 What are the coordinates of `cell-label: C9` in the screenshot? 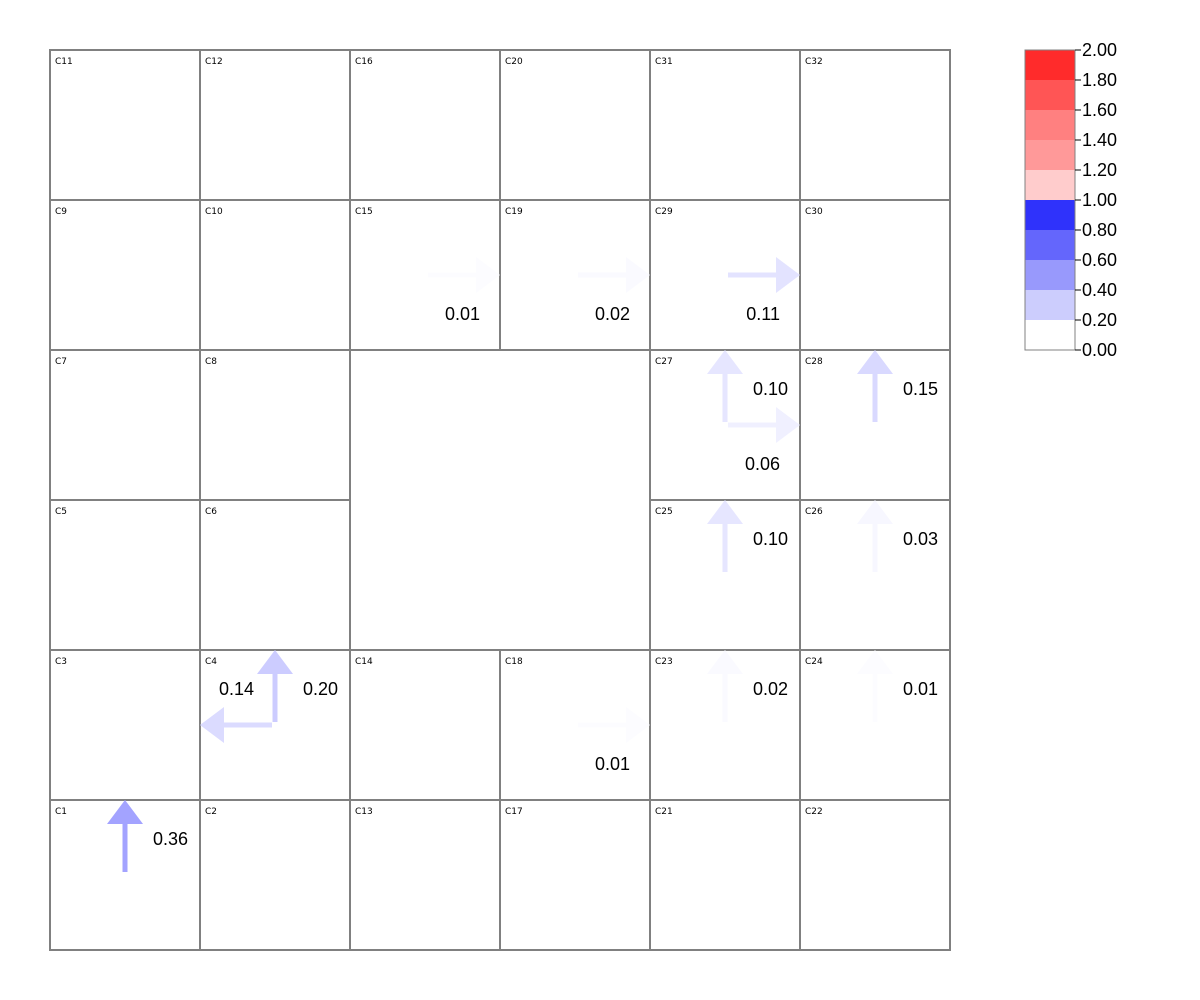 It's located at (61, 212).